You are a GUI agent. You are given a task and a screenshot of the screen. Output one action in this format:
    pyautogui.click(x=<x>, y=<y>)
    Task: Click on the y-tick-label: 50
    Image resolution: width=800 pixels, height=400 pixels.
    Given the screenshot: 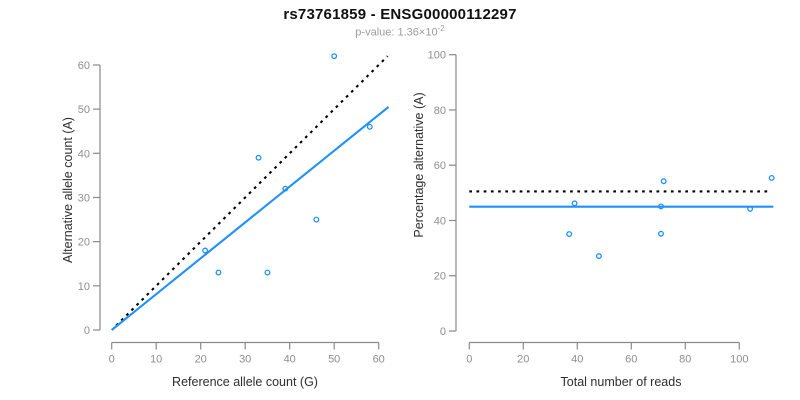 What is the action you would take?
    pyautogui.click(x=84, y=110)
    